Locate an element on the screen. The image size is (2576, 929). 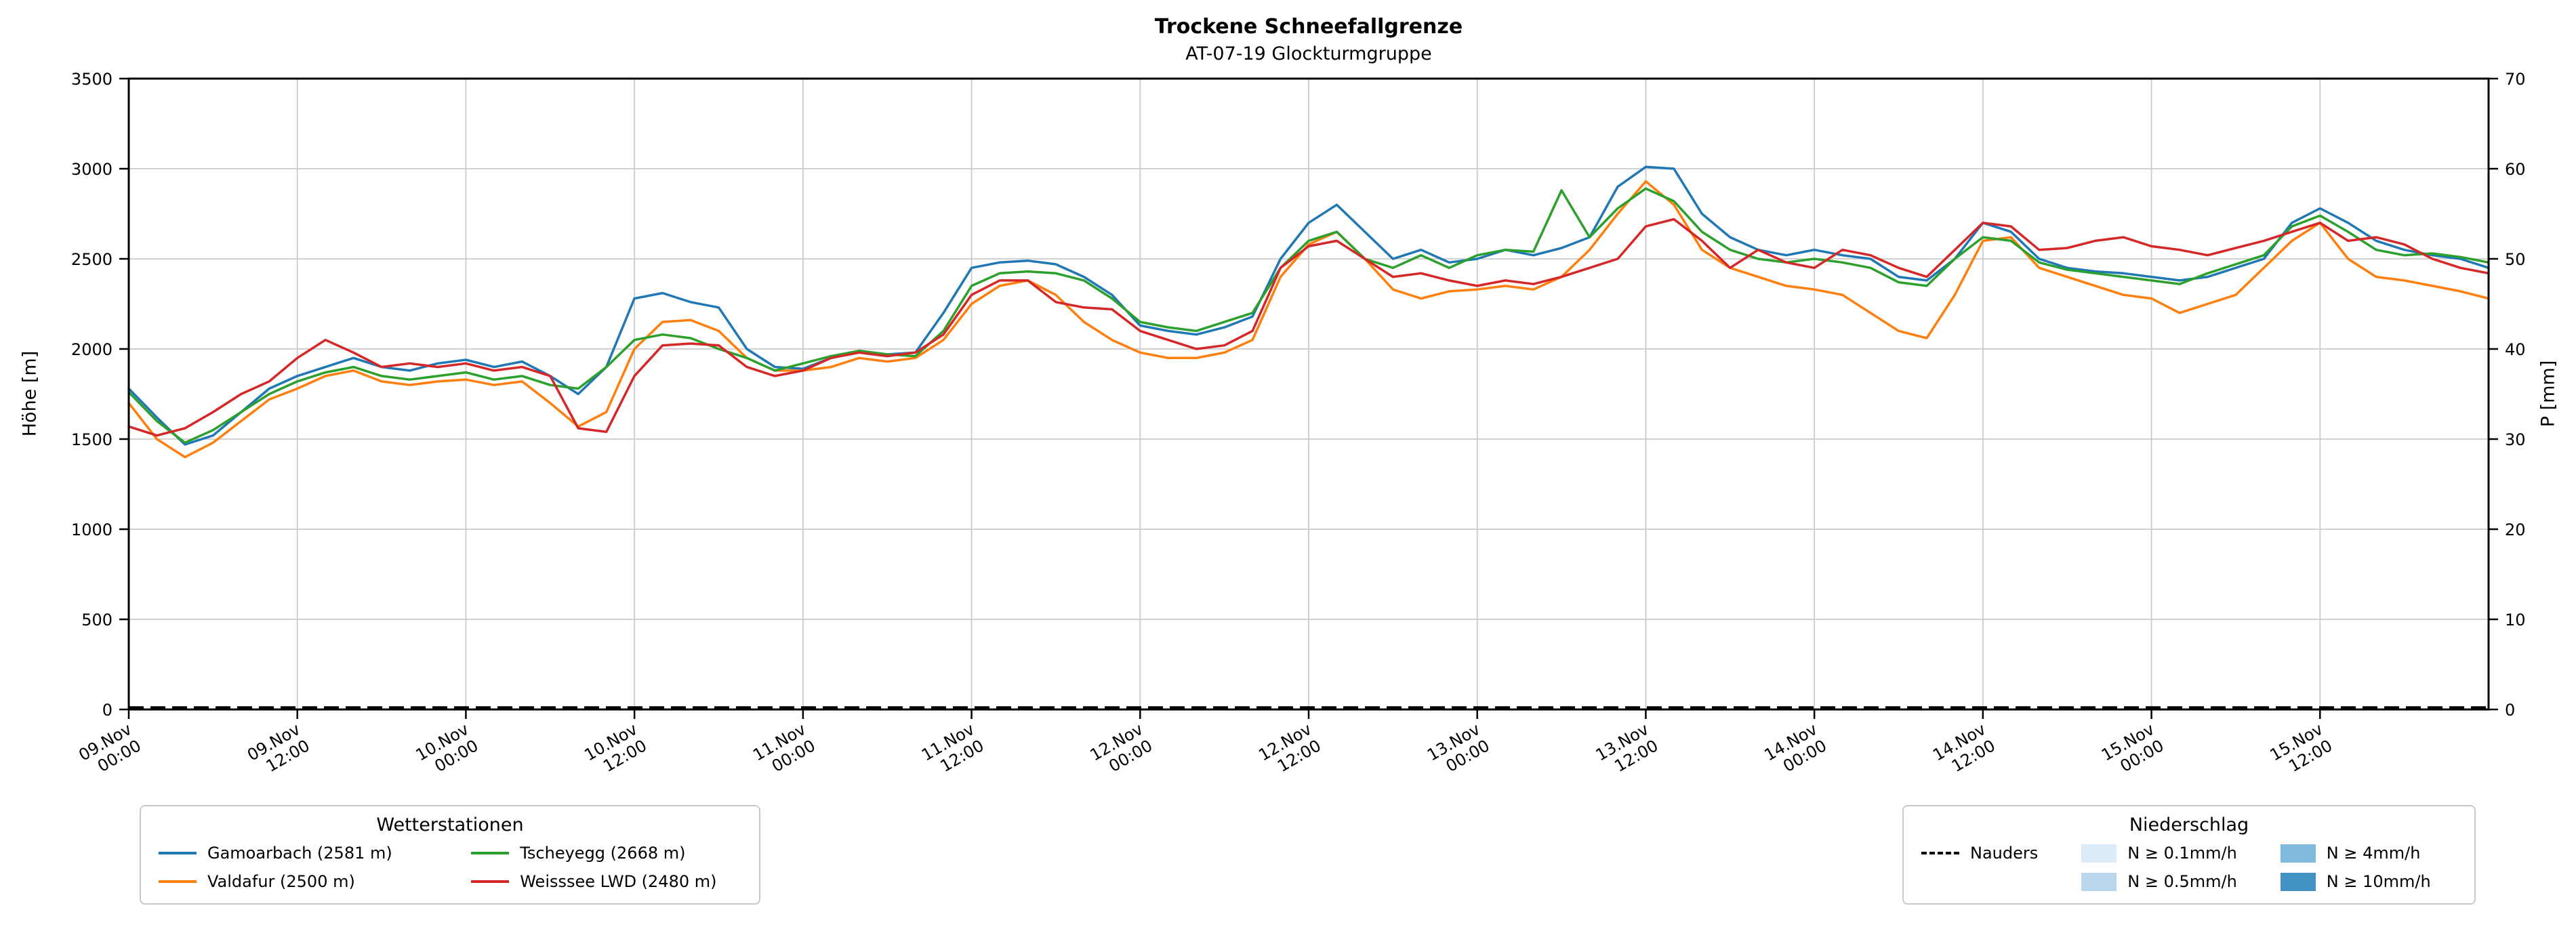
legend-label: N ≥ 0.5mm/h is located at coordinates (2182, 881).